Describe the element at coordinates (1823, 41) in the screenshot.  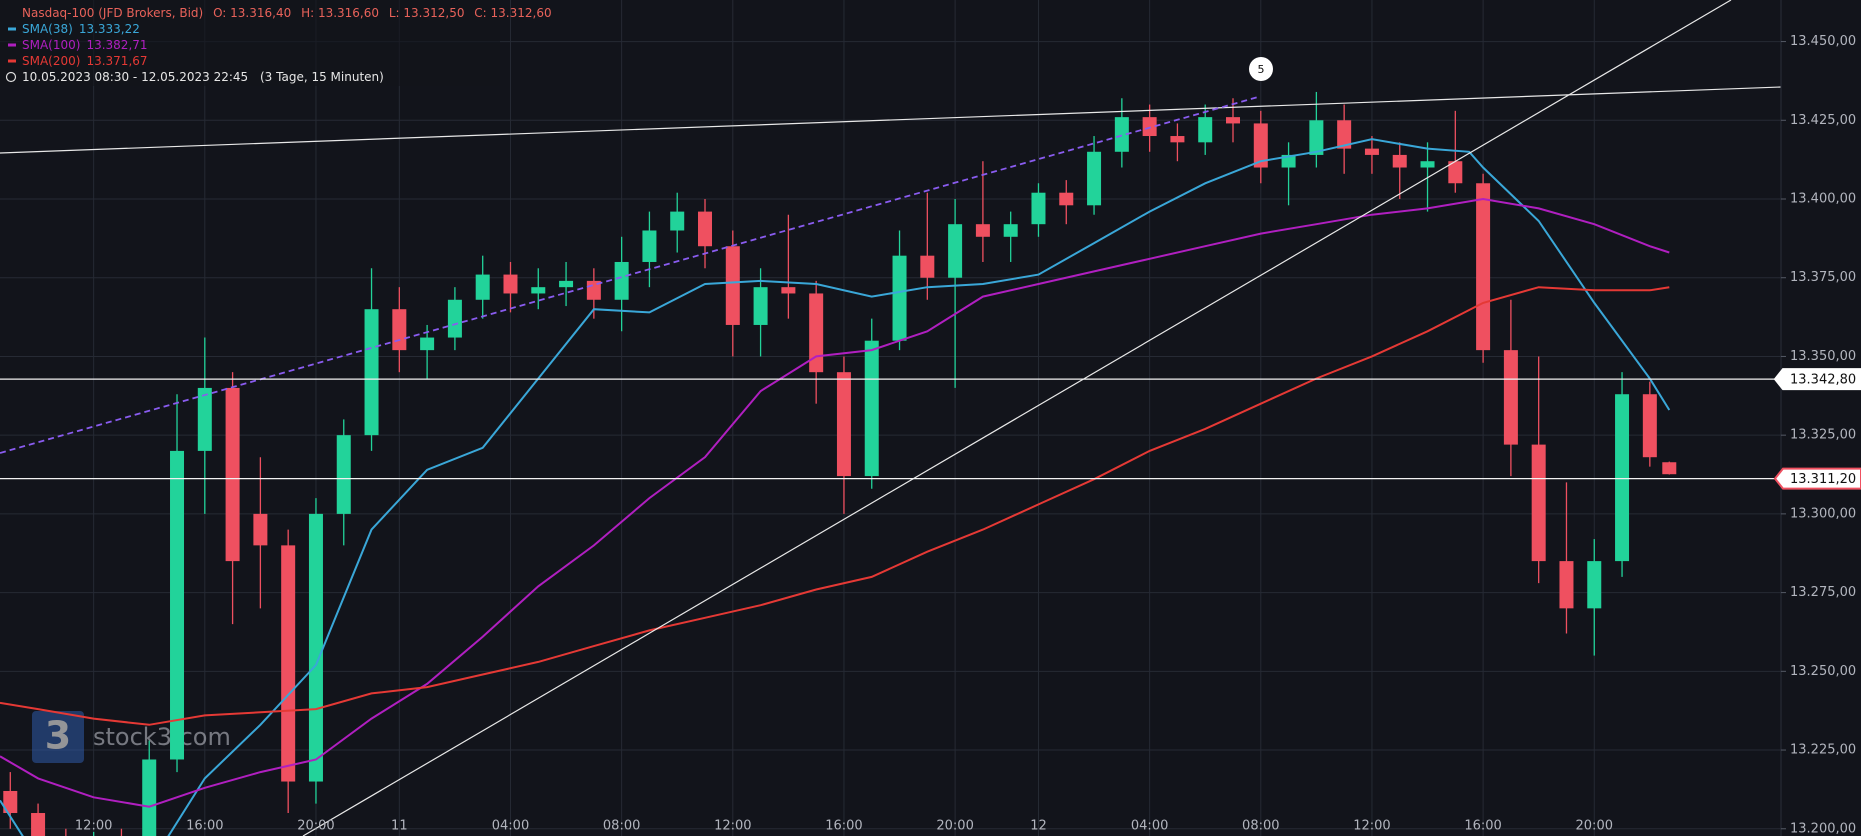
I see `y-tick-label: 13.450,00` at that location.